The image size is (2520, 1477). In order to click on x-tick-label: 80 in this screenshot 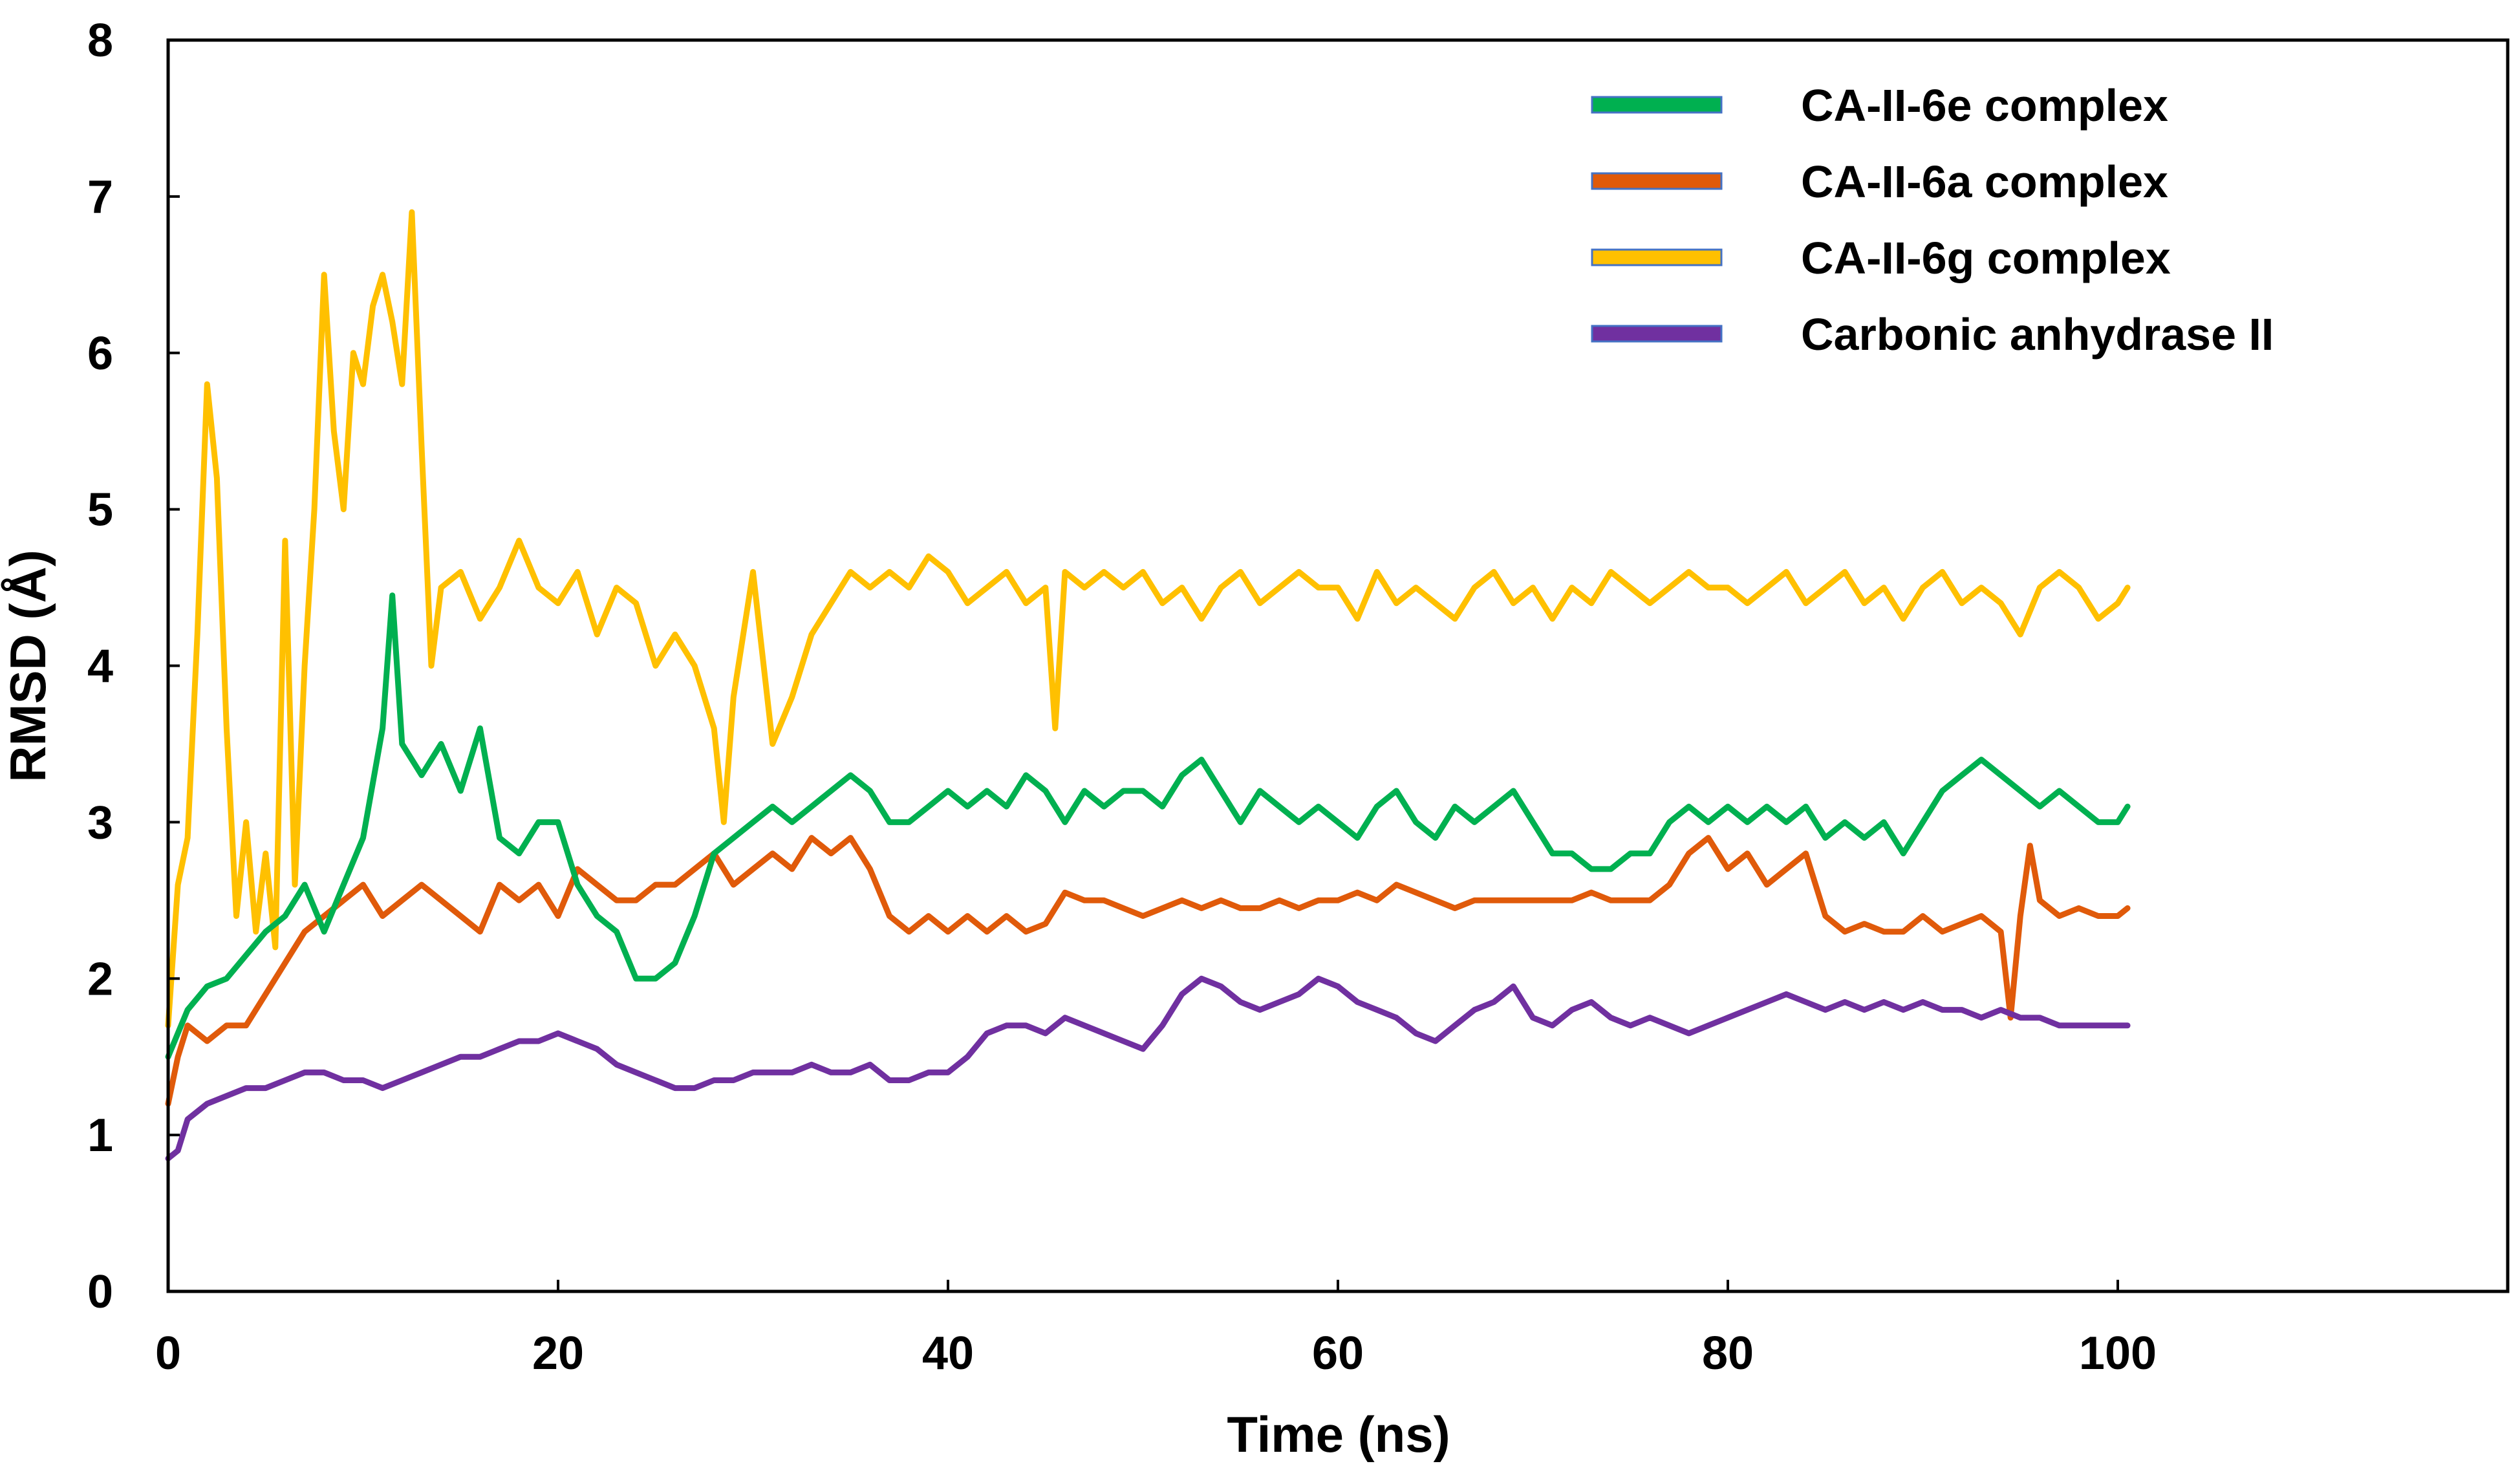, I will do `click(1728, 1353)`.